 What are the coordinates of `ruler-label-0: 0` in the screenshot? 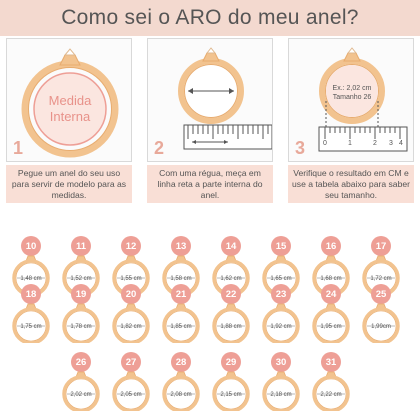 It's located at (325, 143).